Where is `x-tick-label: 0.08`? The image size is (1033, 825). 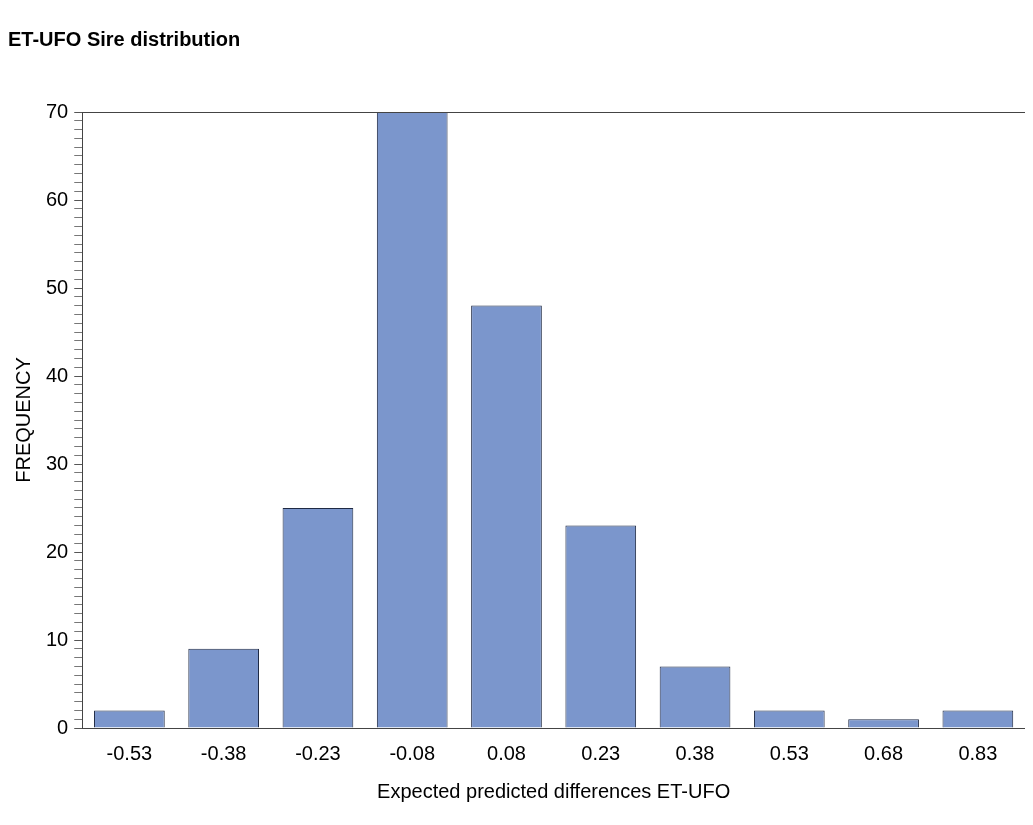
x-tick-label: 0.08 is located at coordinates (506, 752).